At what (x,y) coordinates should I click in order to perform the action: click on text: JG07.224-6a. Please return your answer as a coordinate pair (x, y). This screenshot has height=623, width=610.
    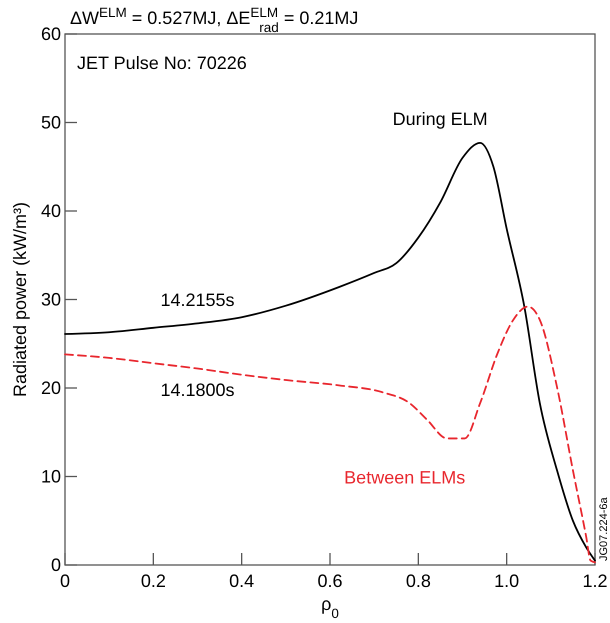
    Looking at the image, I should click on (604, 528).